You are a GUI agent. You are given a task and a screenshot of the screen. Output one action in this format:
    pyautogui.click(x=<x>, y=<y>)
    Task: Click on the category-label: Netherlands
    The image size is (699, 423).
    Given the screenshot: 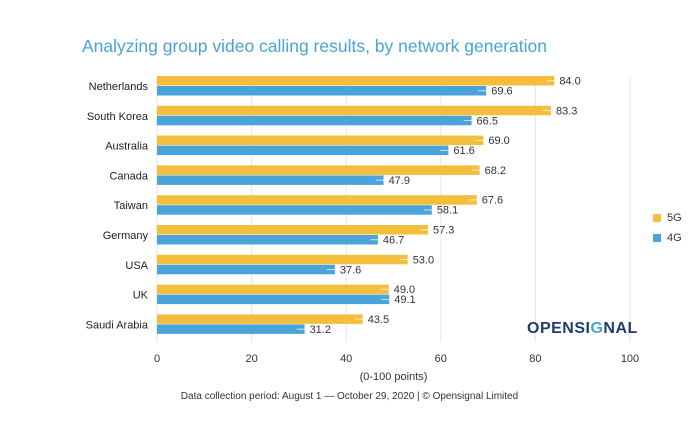 What is the action you would take?
    pyautogui.click(x=119, y=87)
    